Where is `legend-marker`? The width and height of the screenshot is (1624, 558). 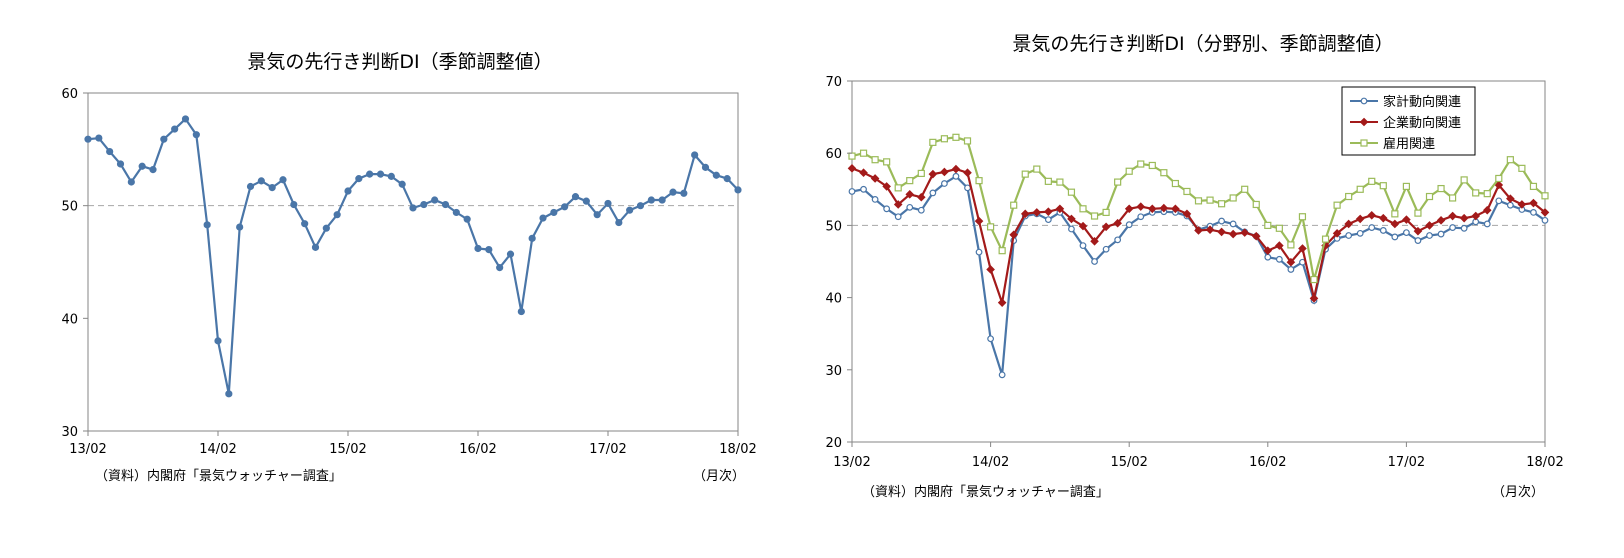 legend-marker is located at coordinates (1364, 143).